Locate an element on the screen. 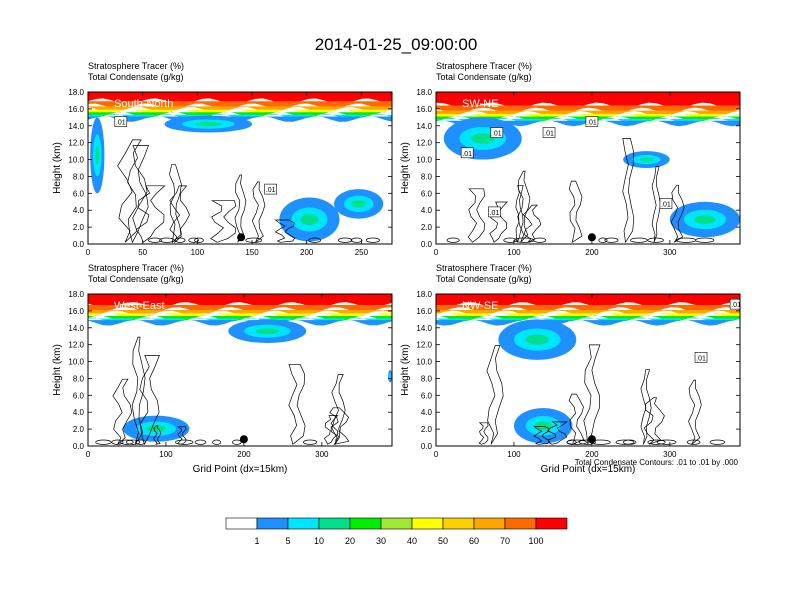  colorbar-label: 10 is located at coordinates (319, 541).